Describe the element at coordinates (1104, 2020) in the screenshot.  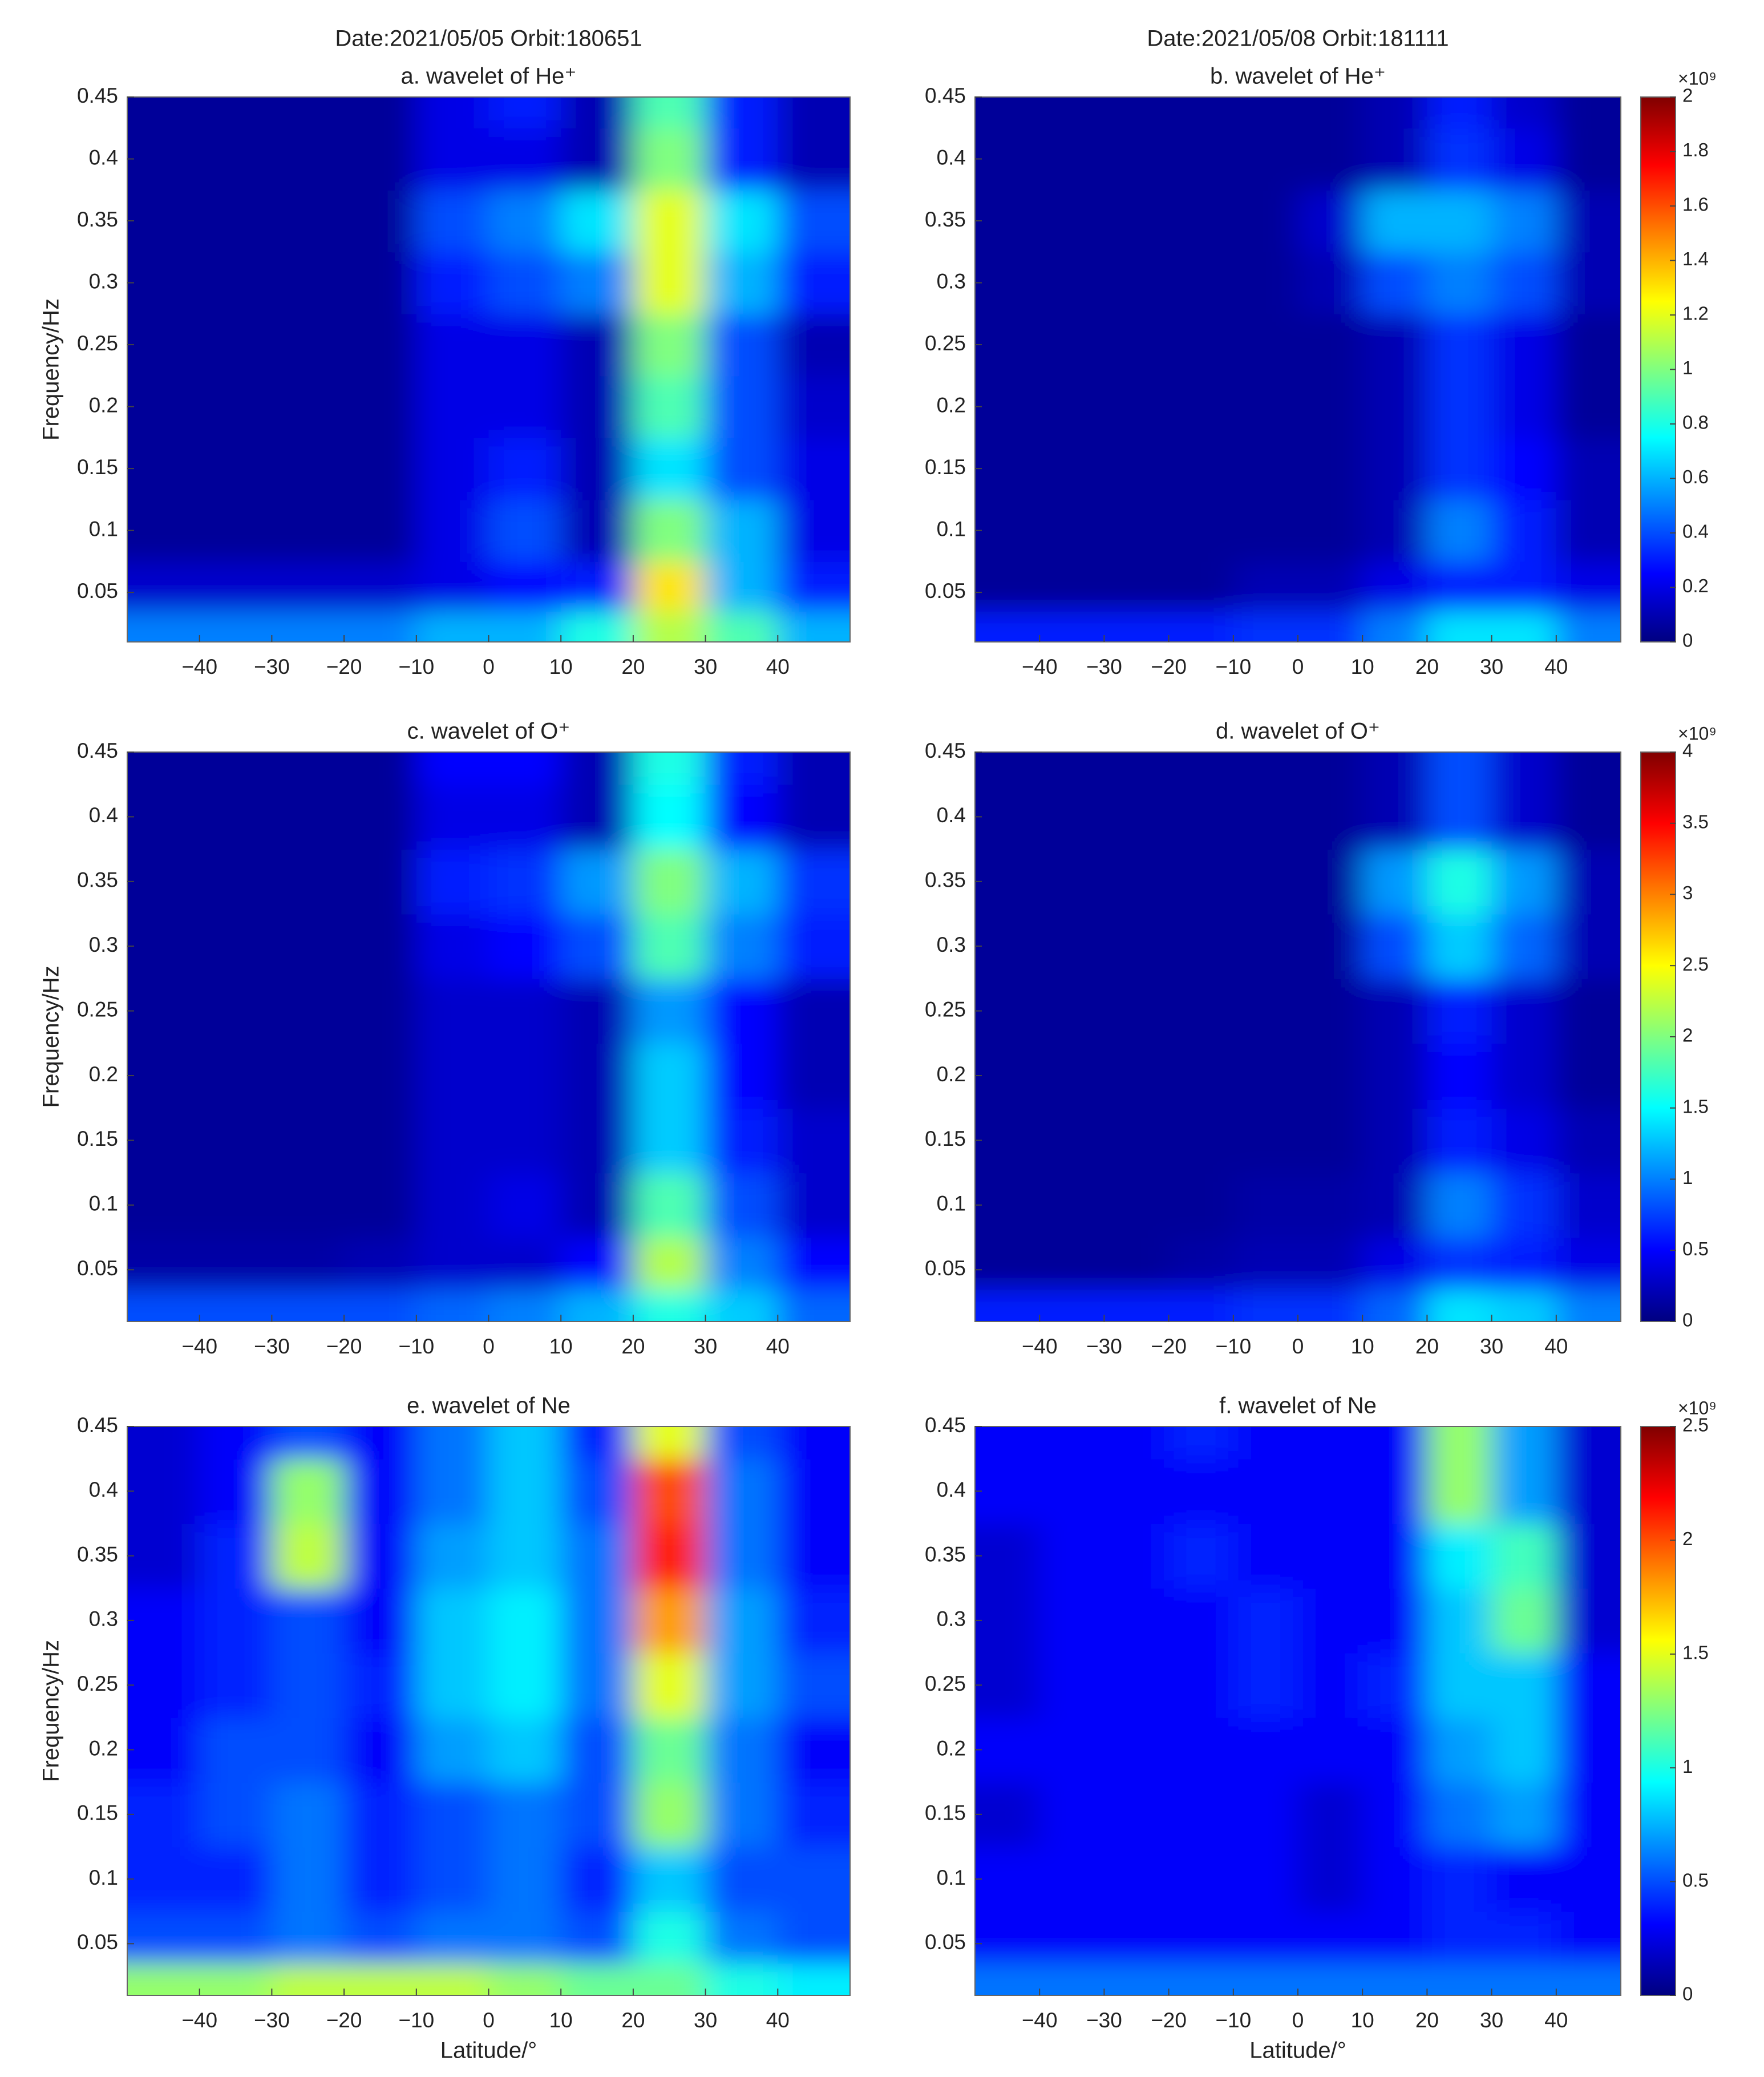
I see `x-tick-label: −30` at that location.